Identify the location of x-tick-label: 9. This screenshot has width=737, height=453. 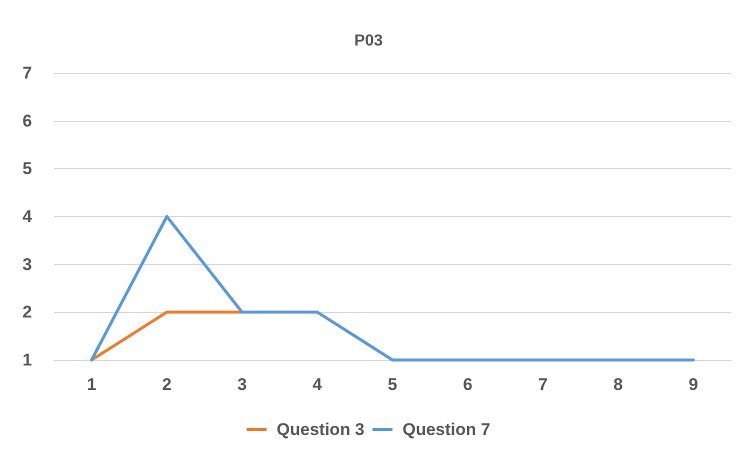
(693, 384).